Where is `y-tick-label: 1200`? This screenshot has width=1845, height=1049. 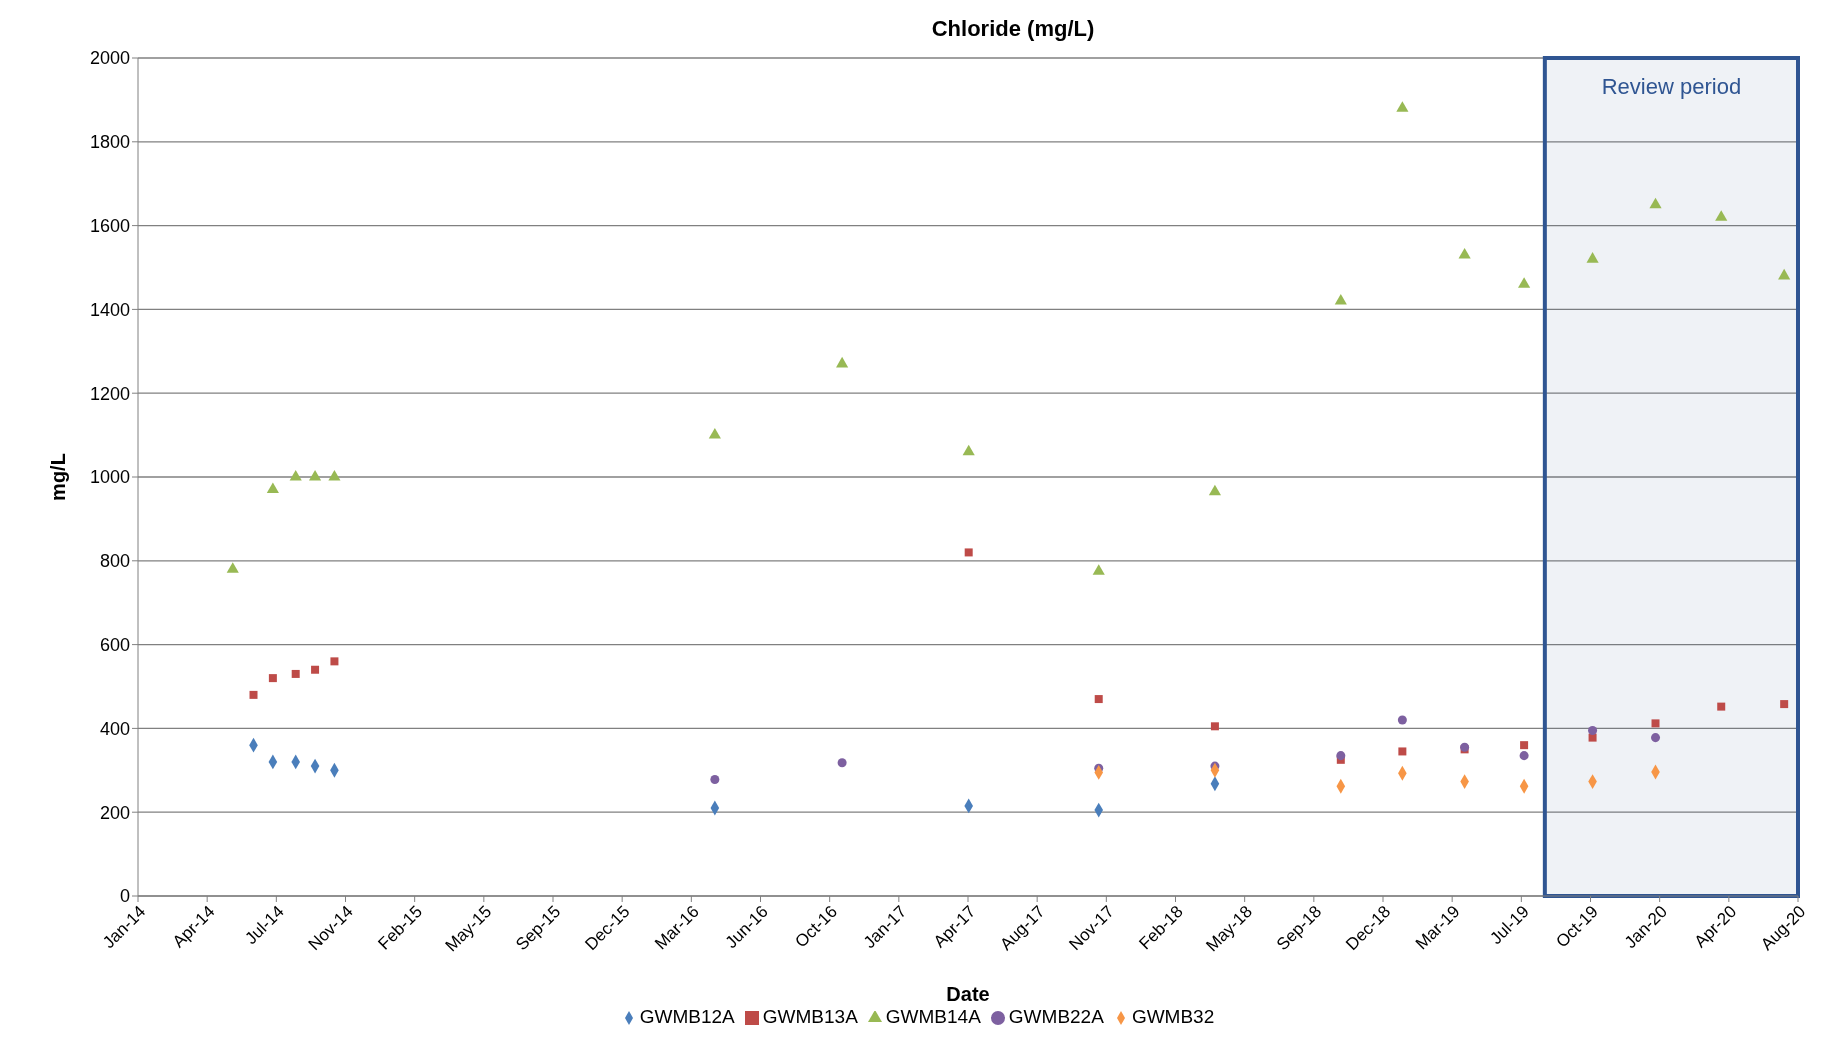
y-tick-label: 1200 is located at coordinates (109, 393).